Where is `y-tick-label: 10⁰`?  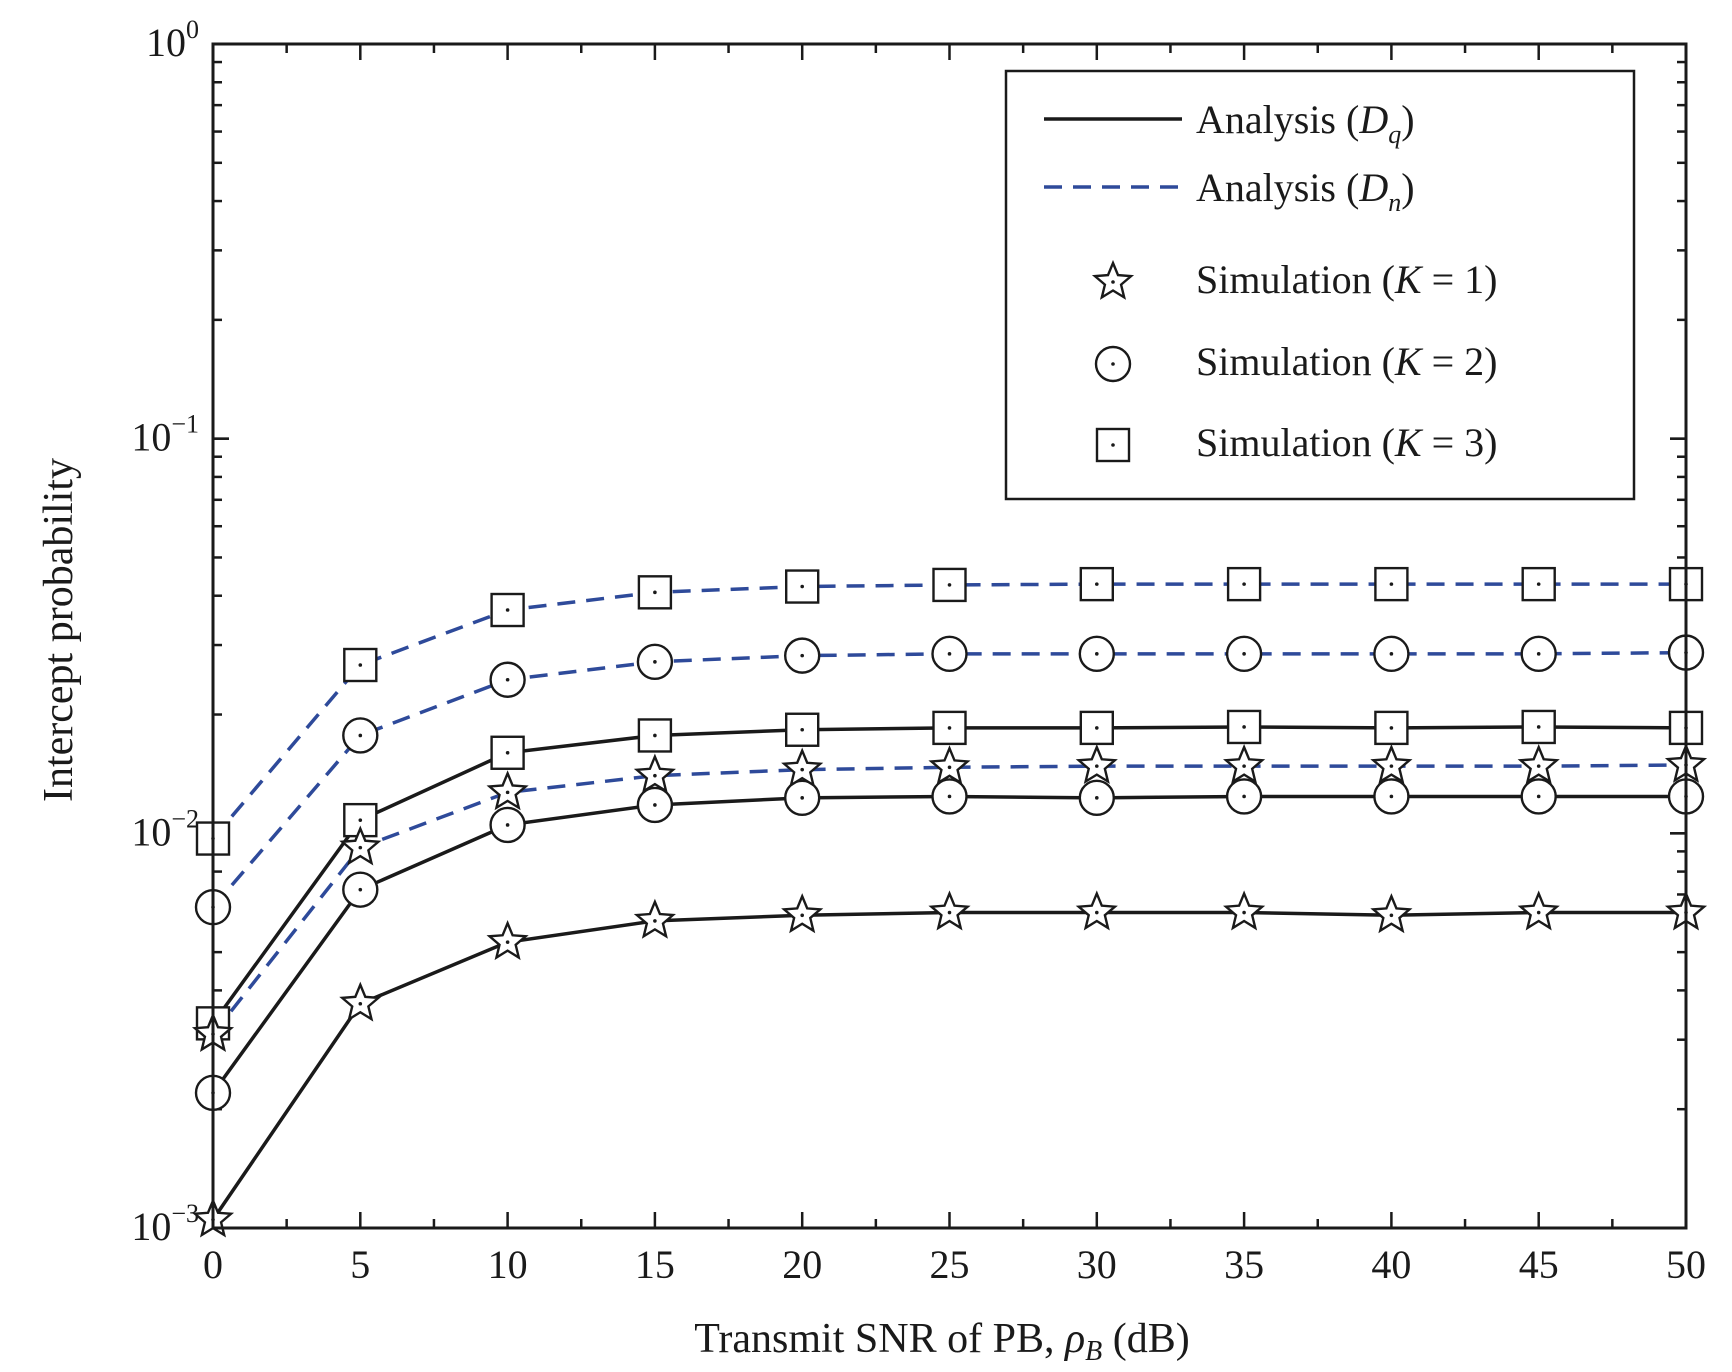
y-tick-label: 10⁰ is located at coordinates (172, 40).